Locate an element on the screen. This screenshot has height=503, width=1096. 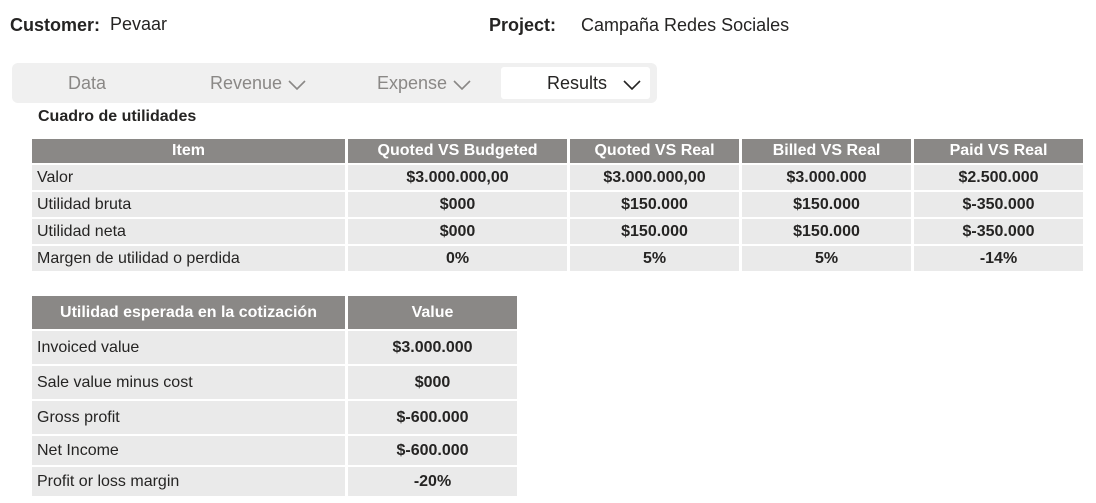
table-cell: -14% is located at coordinates (998, 257).